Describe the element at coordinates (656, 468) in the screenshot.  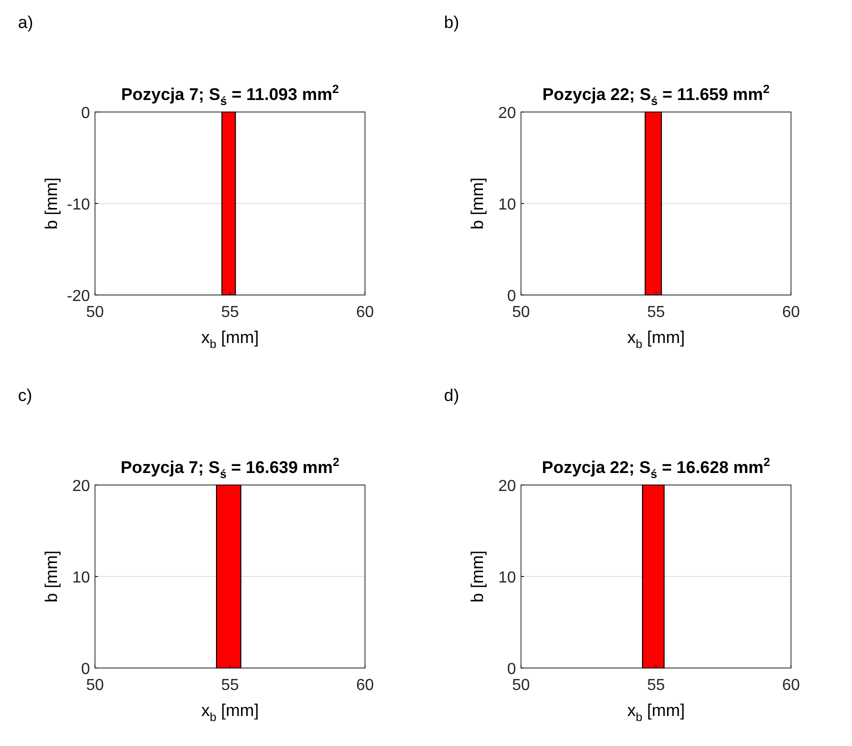
I see `chart-title: Pozycja 22; S$_{ś}$ = 16.628 mm$^{2}$` at that location.